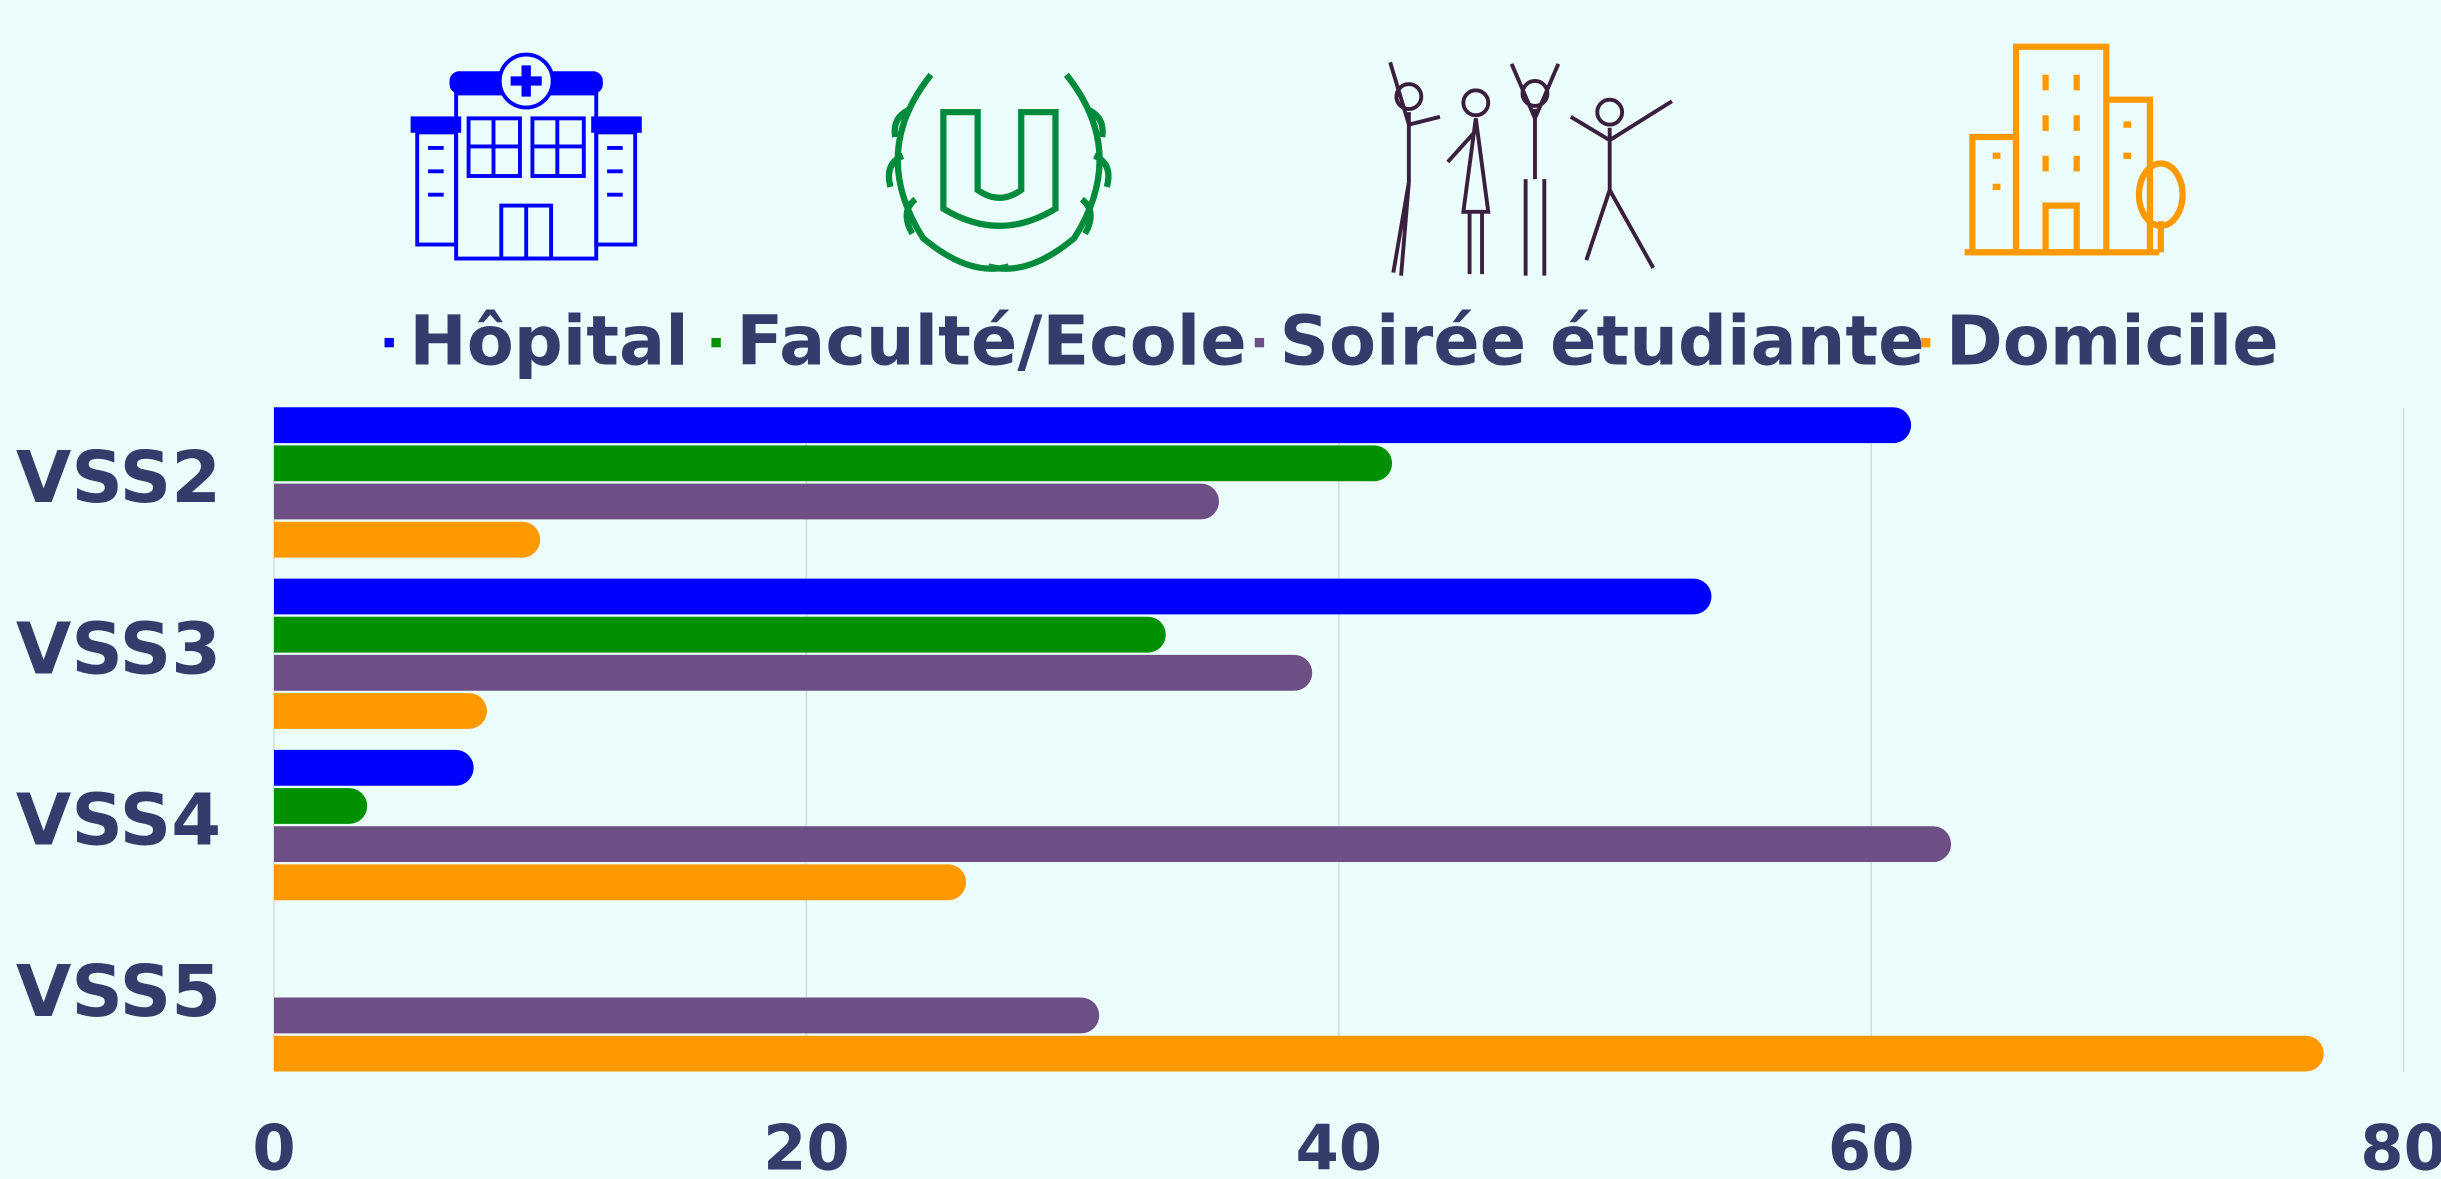 This screenshot has height=1179, width=2441. What do you see at coordinates (806, 1145) in the screenshot?
I see `x-tick-label: 20` at bounding box center [806, 1145].